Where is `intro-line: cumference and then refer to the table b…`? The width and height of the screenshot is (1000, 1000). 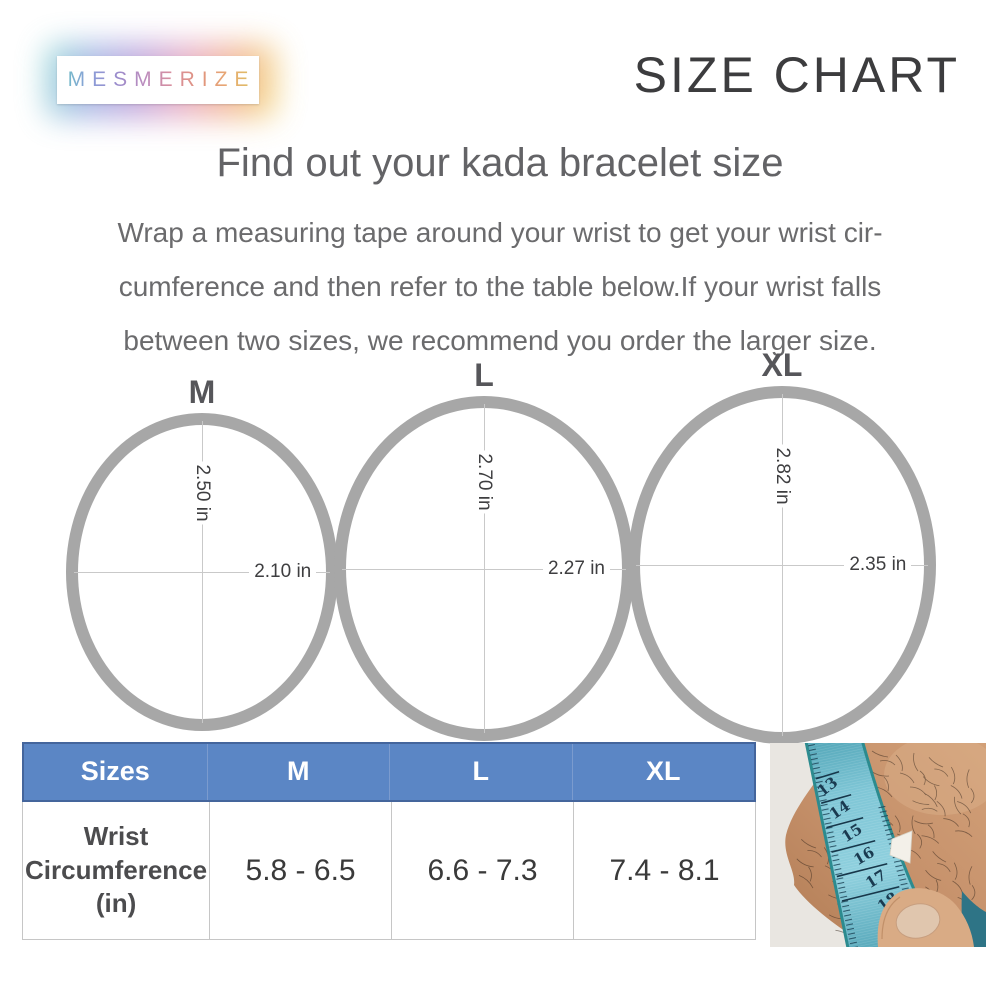 intro-line: cumference and then refer to the table b… is located at coordinates (500, 286).